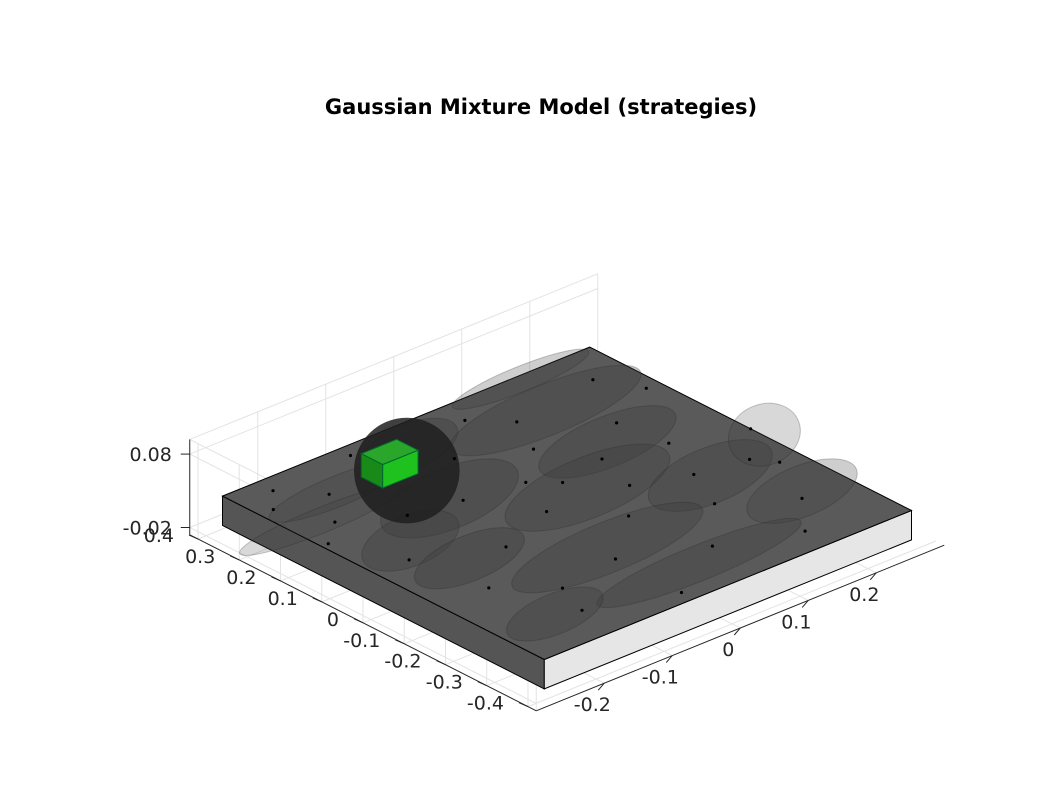 The image size is (1046, 788). What do you see at coordinates (485, 704) in the screenshot?
I see `x-tick-label: -0.4` at bounding box center [485, 704].